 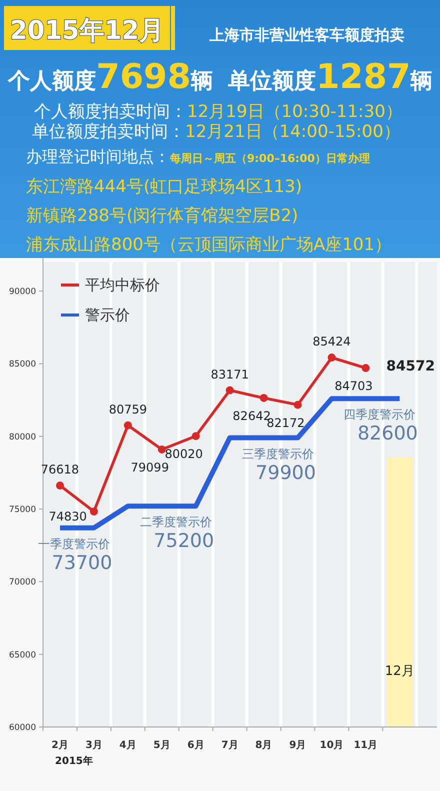 I want to click on data-label: 80020, so click(x=183, y=454).